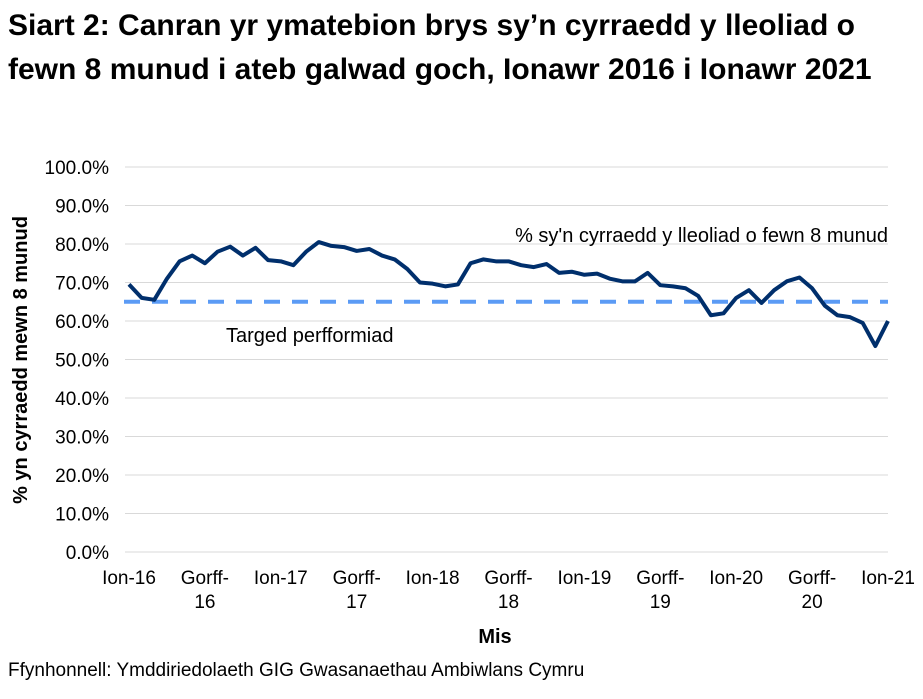 The width and height of the screenshot is (923, 699). What do you see at coordinates (82, 399) in the screenshot?
I see `y-tick-label: 40.0%` at bounding box center [82, 399].